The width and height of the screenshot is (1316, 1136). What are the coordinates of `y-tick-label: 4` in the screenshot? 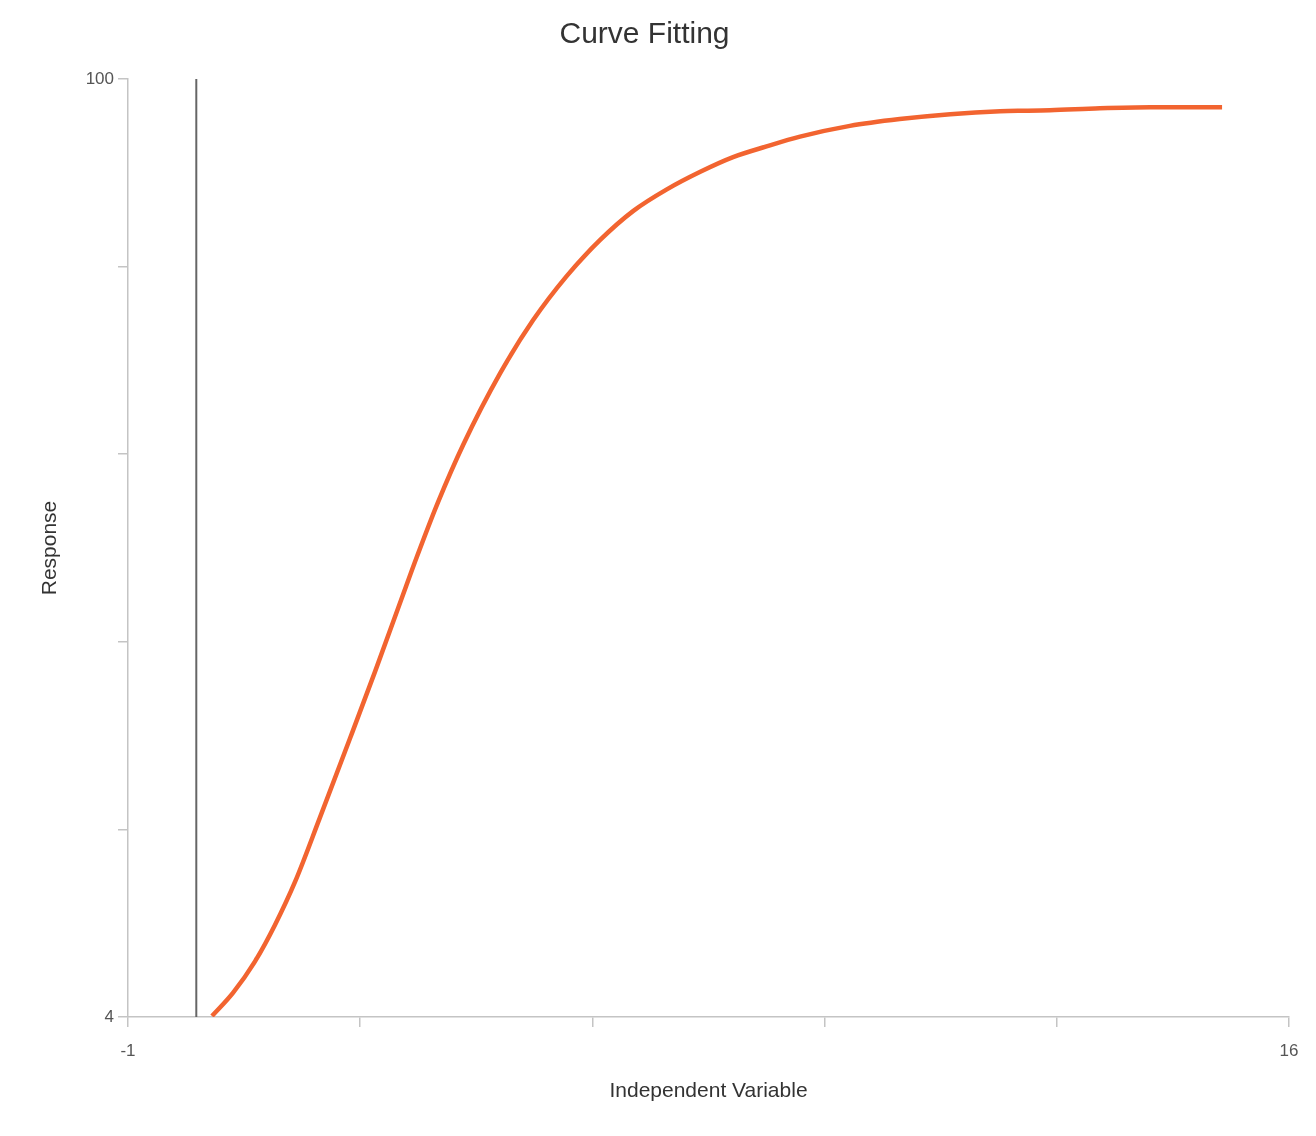 It's located at (109, 1016).